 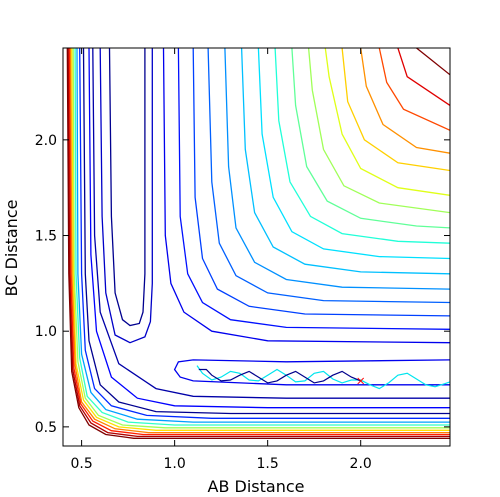 I want to click on x-axis-label: AB Distance, so click(x=256, y=486).